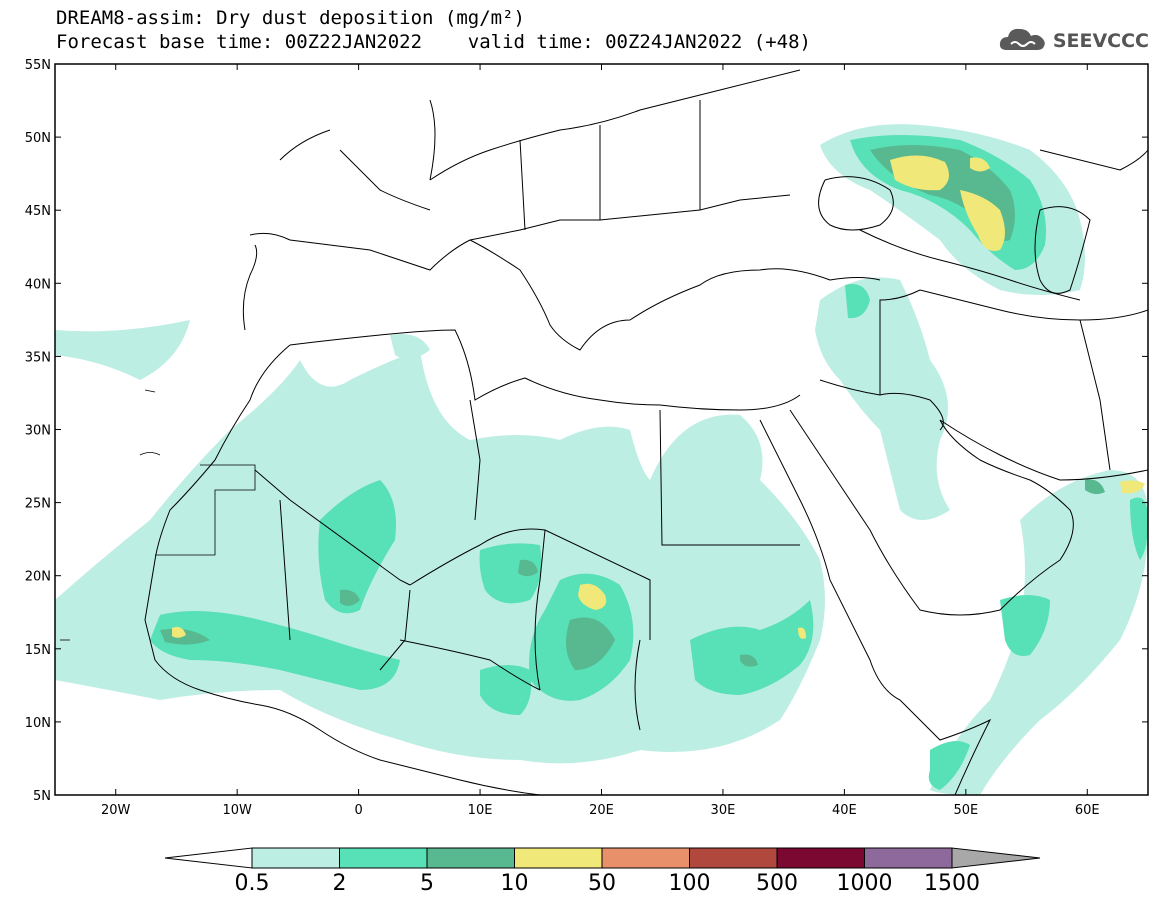 The height and width of the screenshot is (907, 1165). What do you see at coordinates (116, 810) in the screenshot?
I see `lon-tick-label: 20W` at bounding box center [116, 810].